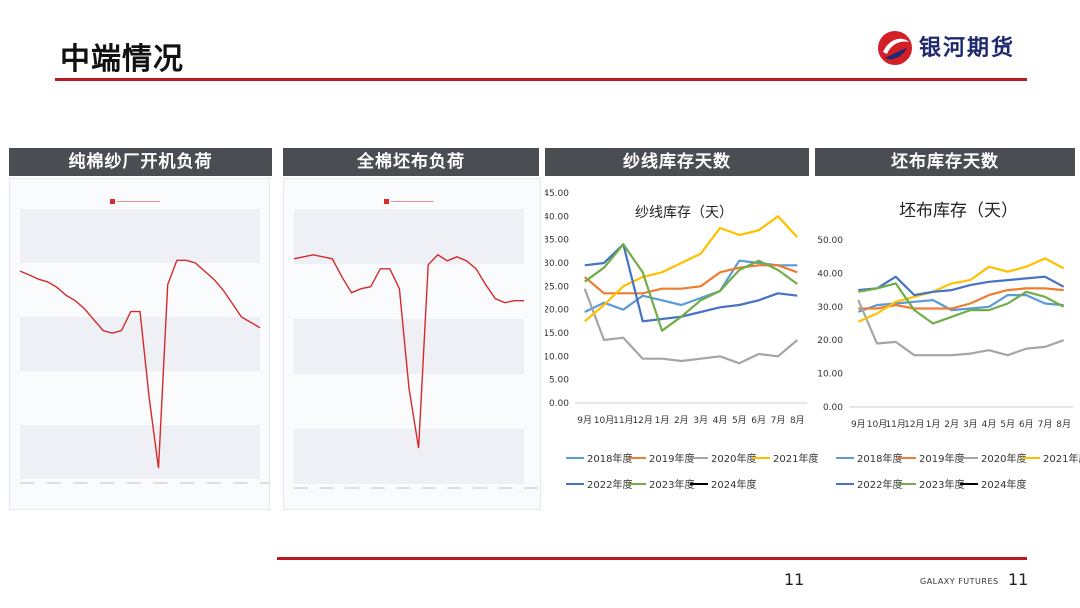 This screenshot has width=1080, height=608. Describe the element at coordinates (662, 420) in the screenshot. I see `x-tick-label: 1月` at that location.